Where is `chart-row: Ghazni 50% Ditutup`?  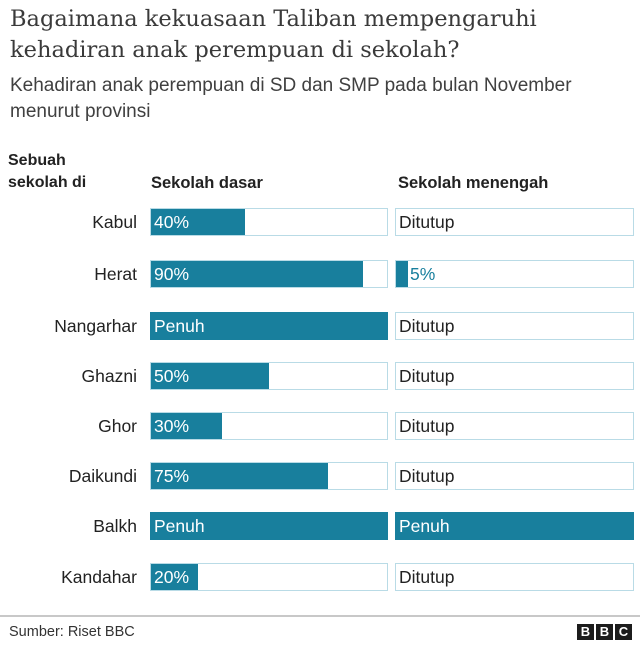
chart-row: Ghazni 50% Ditutup is located at coordinates (320, 376).